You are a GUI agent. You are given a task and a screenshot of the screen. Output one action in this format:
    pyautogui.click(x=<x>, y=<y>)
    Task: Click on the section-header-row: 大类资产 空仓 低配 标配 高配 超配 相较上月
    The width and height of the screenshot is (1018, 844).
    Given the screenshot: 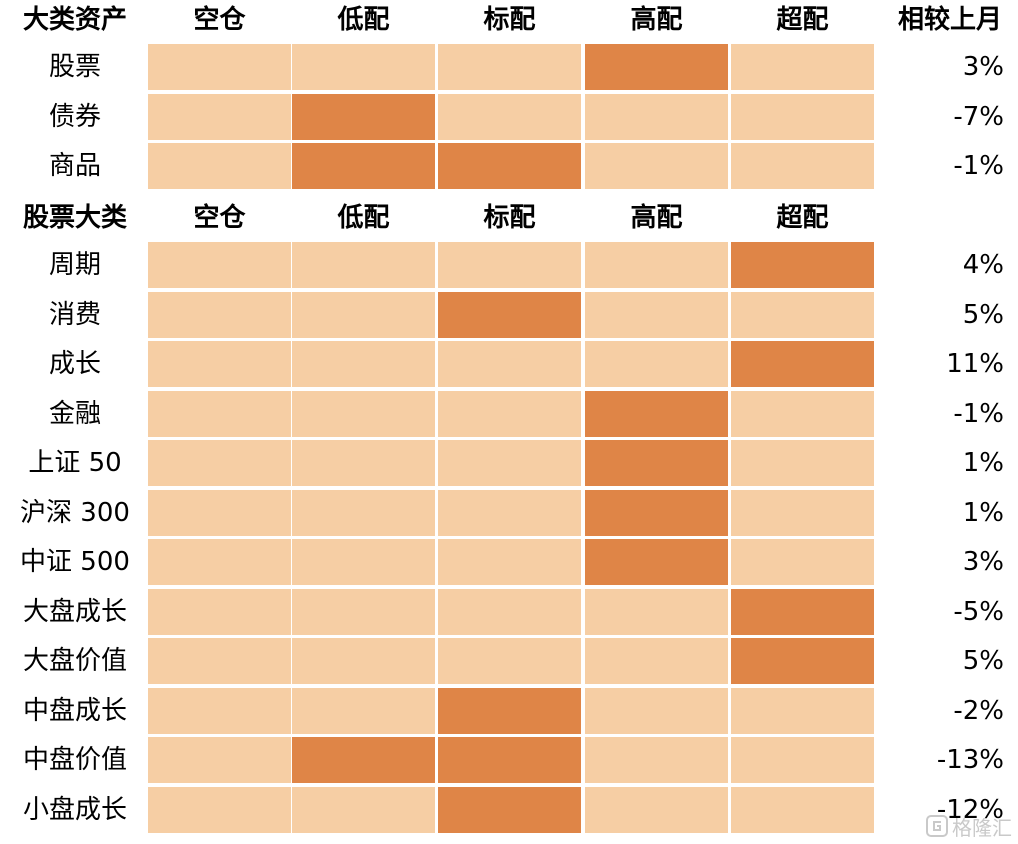 What is the action you would take?
    pyautogui.click(x=509, y=20)
    